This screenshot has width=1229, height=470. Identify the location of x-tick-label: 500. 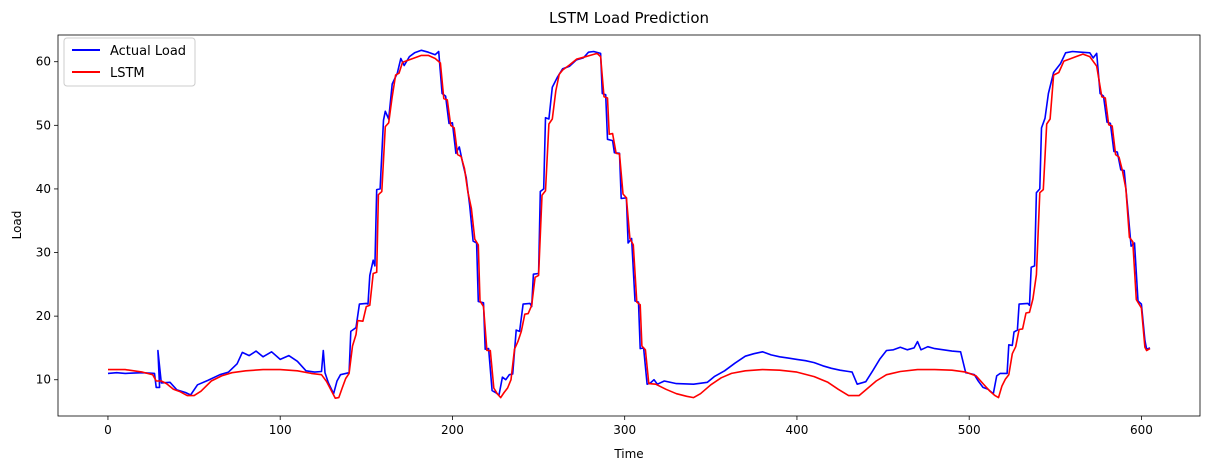
(969, 430).